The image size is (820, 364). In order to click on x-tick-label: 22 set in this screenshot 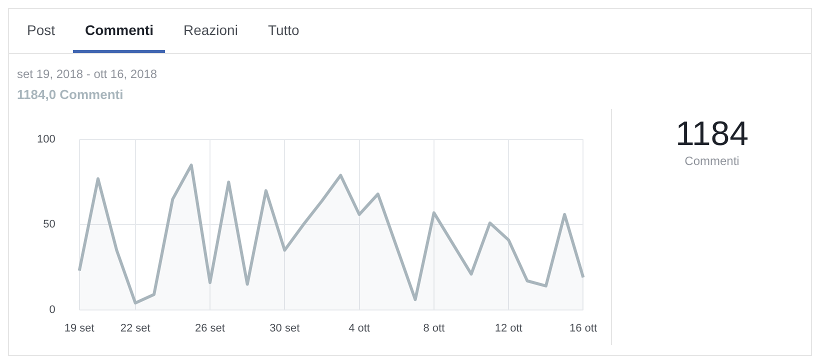, I will do `click(135, 328)`.